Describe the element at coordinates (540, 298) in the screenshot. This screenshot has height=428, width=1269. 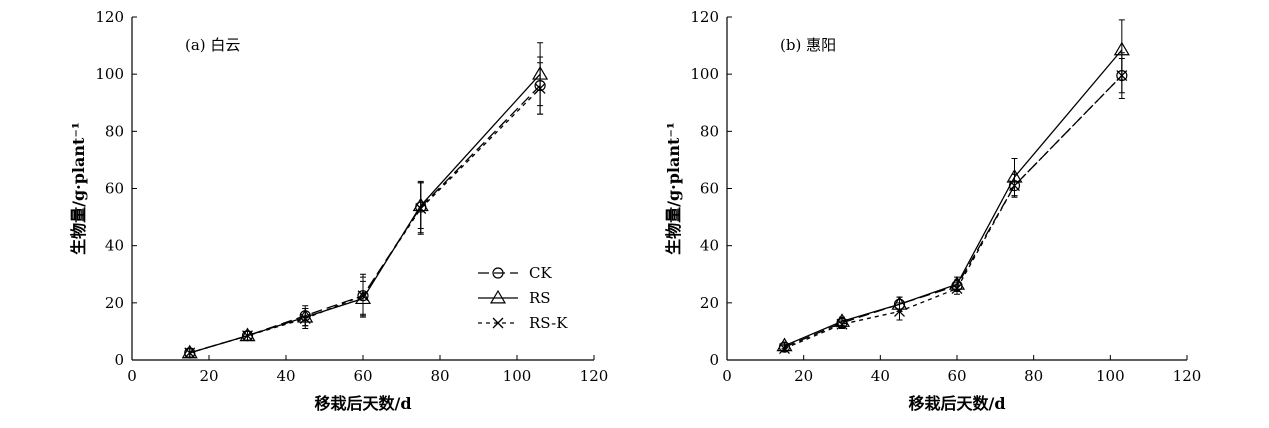
I see `legend-label-rs: RS` at that location.